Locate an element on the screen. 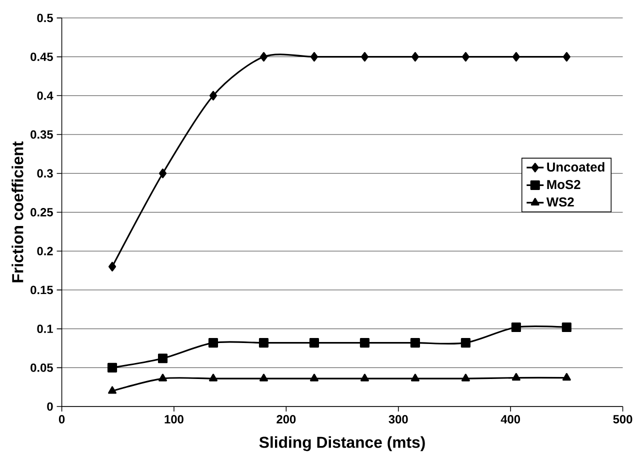 This screenshot has height=459, width=636. x-tick-label: 500 is located at coordinates (622, 419).